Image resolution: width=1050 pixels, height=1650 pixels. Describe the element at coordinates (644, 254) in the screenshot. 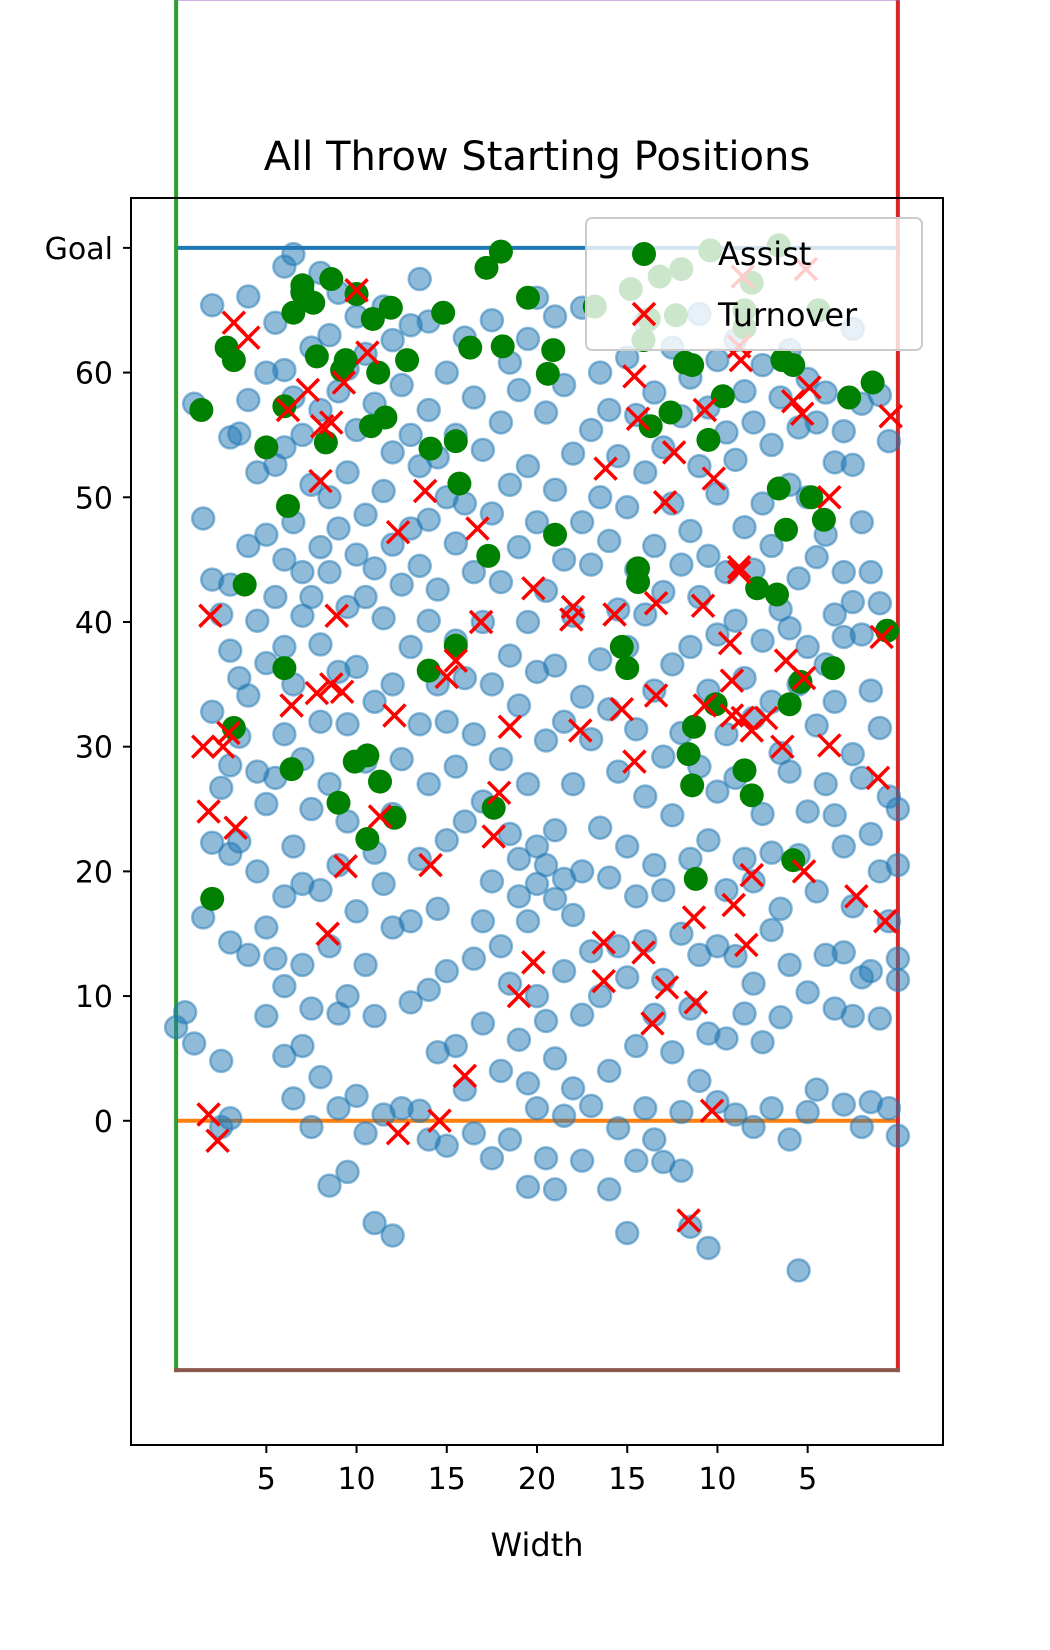

I see `legend-assist-marker` at that location.